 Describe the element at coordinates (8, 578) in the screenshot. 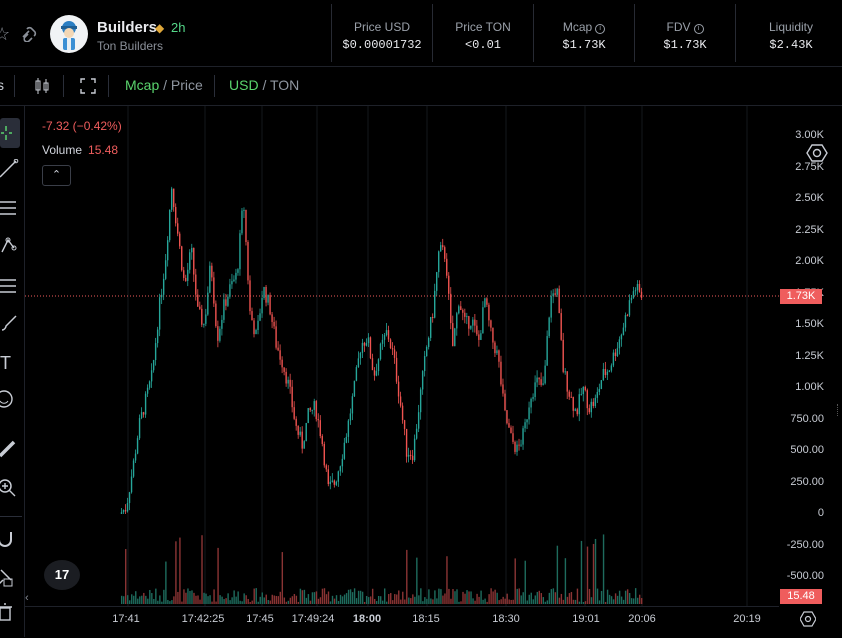

I see `lock-icon` at that location.